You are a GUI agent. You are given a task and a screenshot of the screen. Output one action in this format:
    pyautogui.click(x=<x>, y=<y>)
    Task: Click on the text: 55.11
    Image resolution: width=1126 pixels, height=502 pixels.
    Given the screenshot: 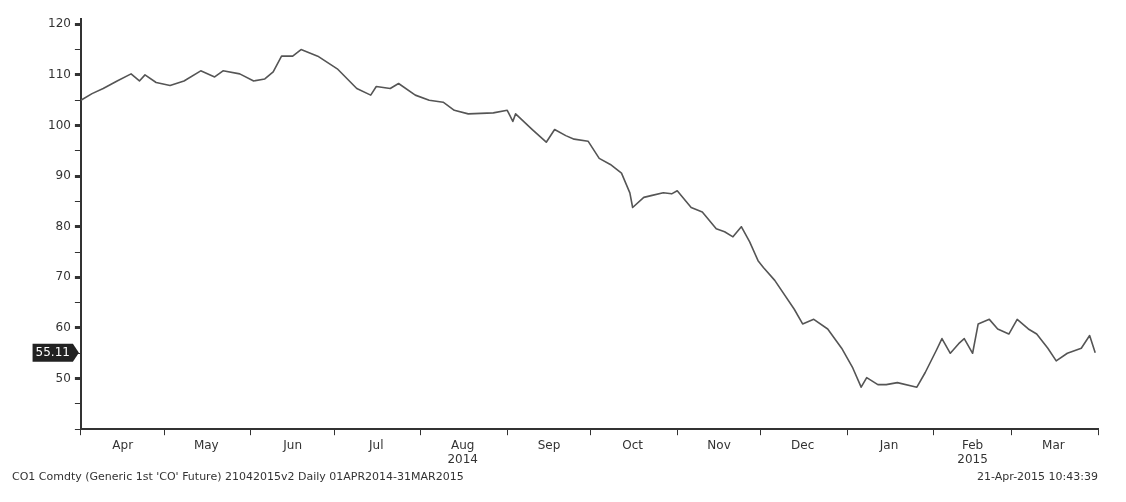 What is the action you would take?
    pyautogui.click(x=52, y=351)
    